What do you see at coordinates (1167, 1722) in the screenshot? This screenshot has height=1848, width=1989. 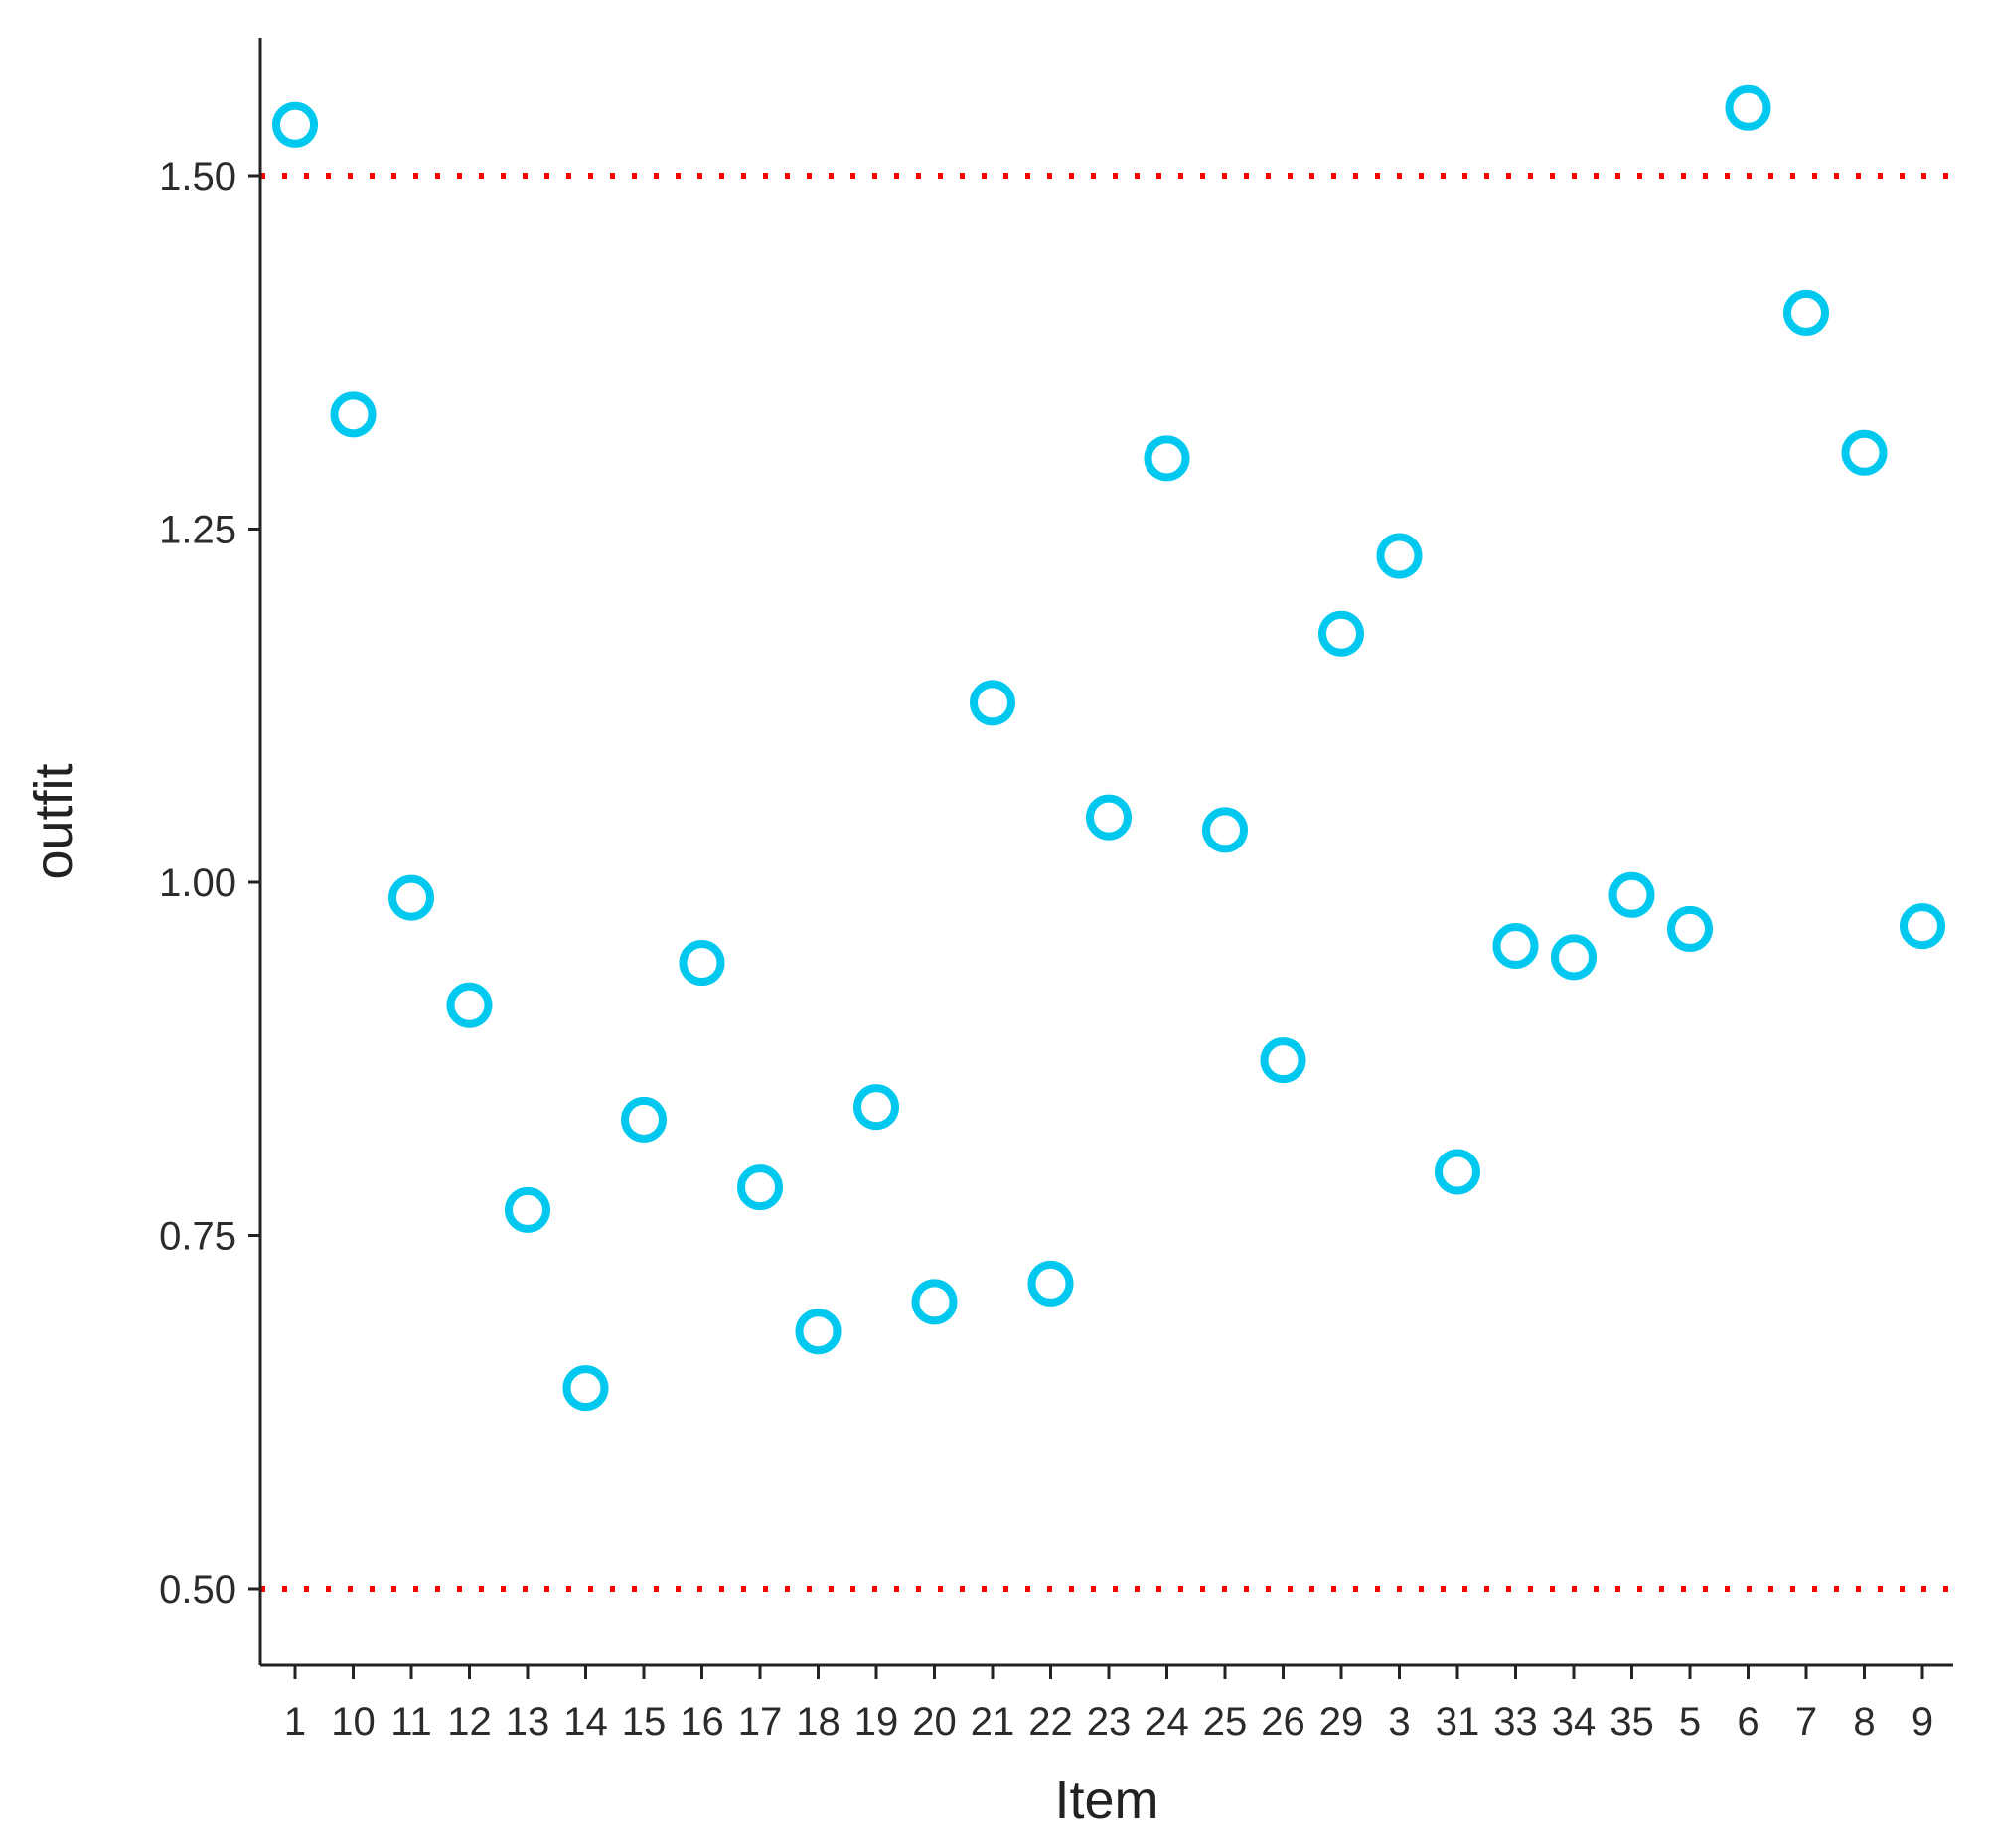 I see `x-tick-label: 24` at bounding box center [1167, 1722].